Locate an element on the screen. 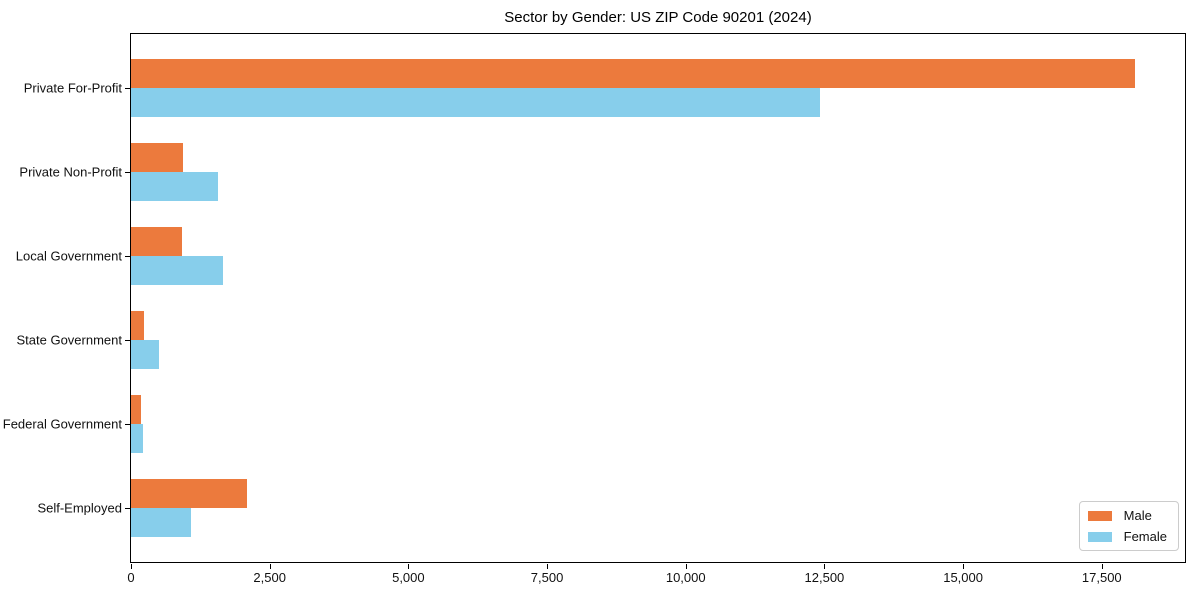  x-axis-tick-label: 15,000 is located at coordinates (963, 577).